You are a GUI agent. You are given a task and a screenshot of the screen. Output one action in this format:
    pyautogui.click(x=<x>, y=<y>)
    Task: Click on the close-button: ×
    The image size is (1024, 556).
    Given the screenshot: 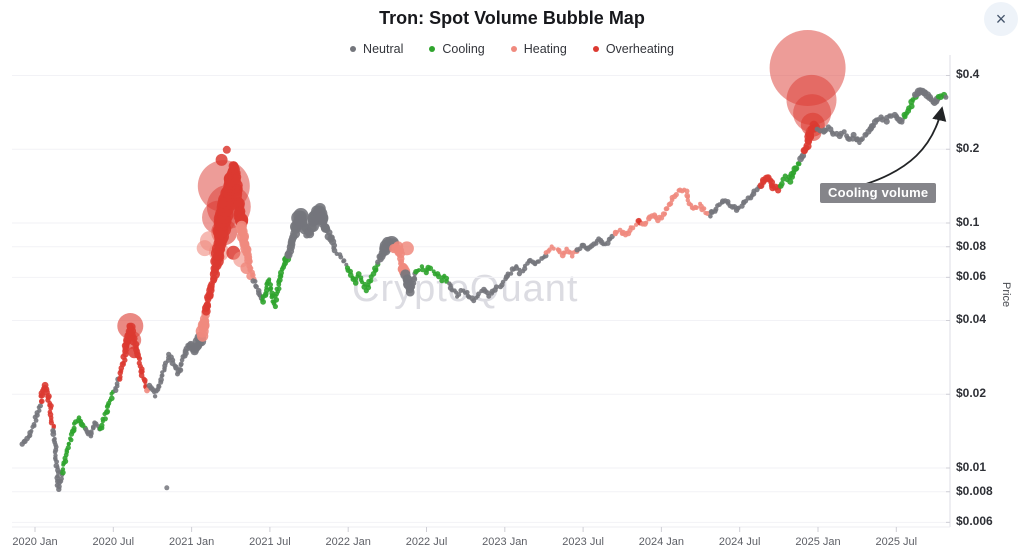 What is the action you would take?
    pyautogui.click(x=1001, y=19)
    